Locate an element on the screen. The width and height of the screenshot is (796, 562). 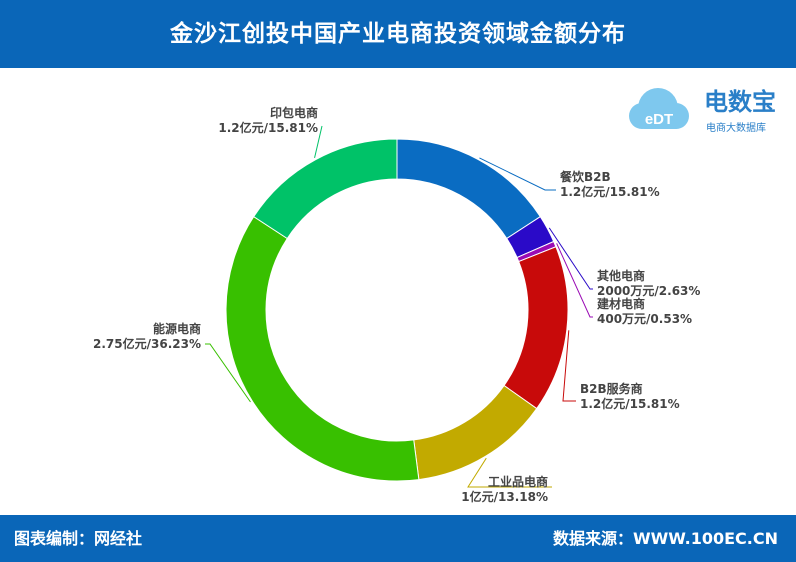
footer-credit: 图表编制：网经社 is located at coordinates (78, 538).